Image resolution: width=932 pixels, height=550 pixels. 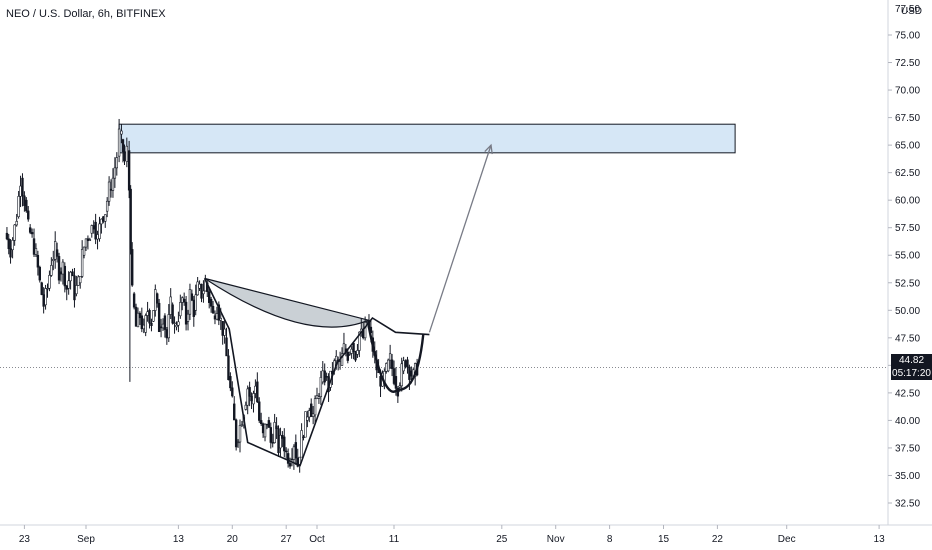 What do you see at coordinates (49, 14) in the screenshot?
I see `symbol-name: NEO / U.S. Dollar` at bounding box center [49, 14].